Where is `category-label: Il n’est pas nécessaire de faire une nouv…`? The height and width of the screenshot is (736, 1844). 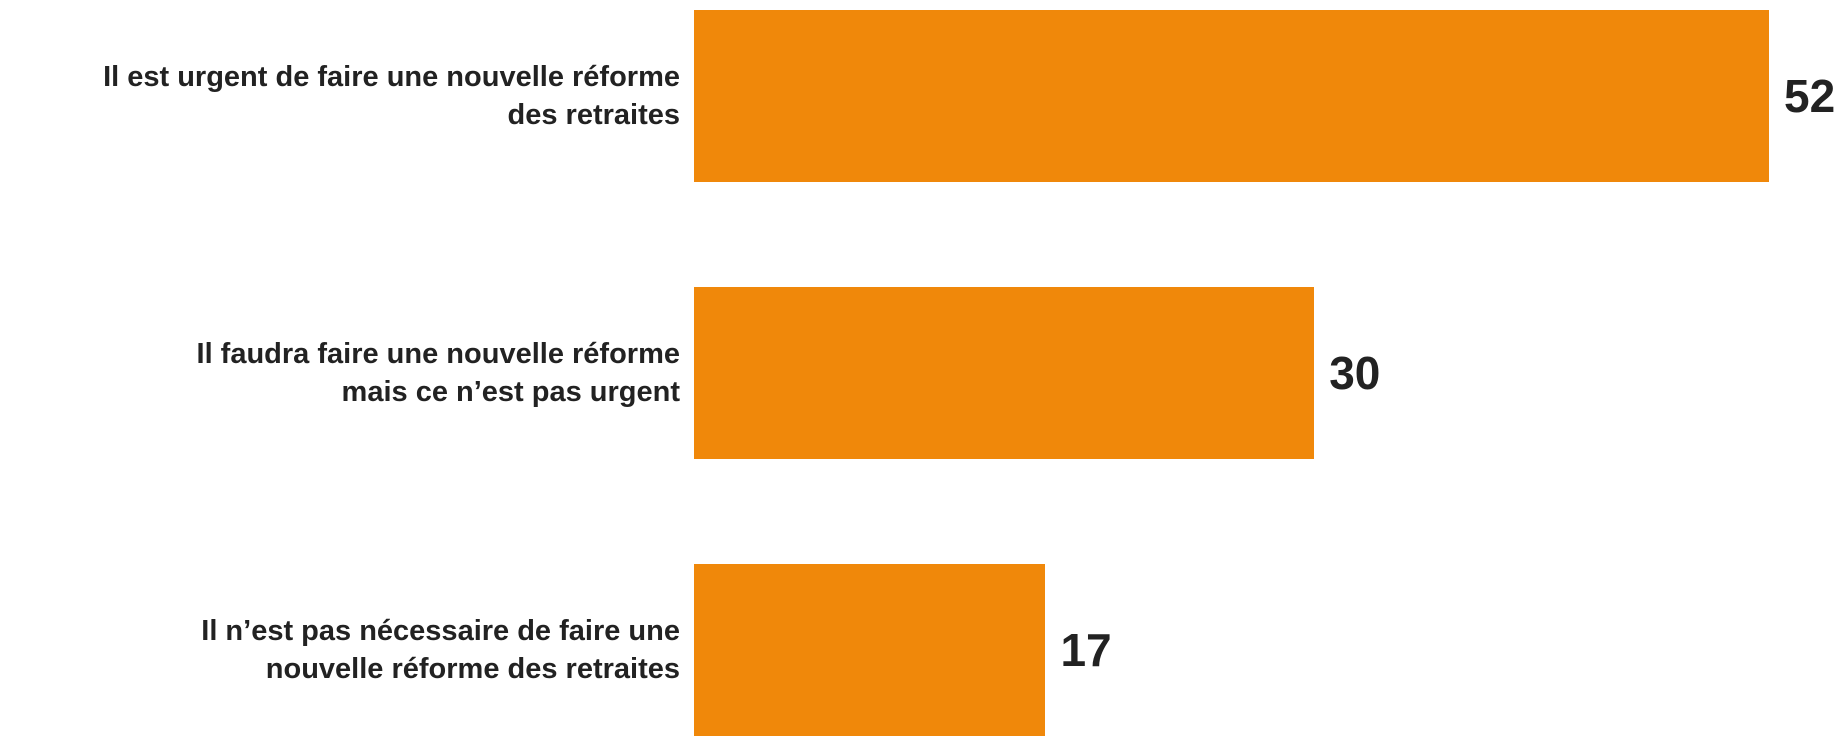
category-label: Il n’est pas nécessaire de faire une nouv… is located at coordinates (340, 650).